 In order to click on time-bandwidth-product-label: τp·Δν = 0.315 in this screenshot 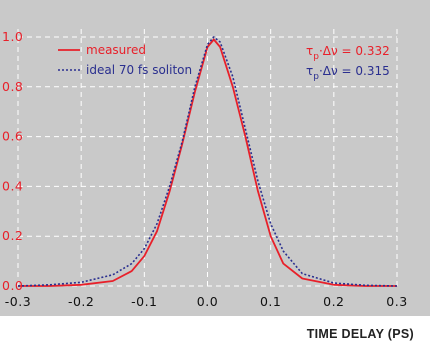, I will do `click(348, 73)`.